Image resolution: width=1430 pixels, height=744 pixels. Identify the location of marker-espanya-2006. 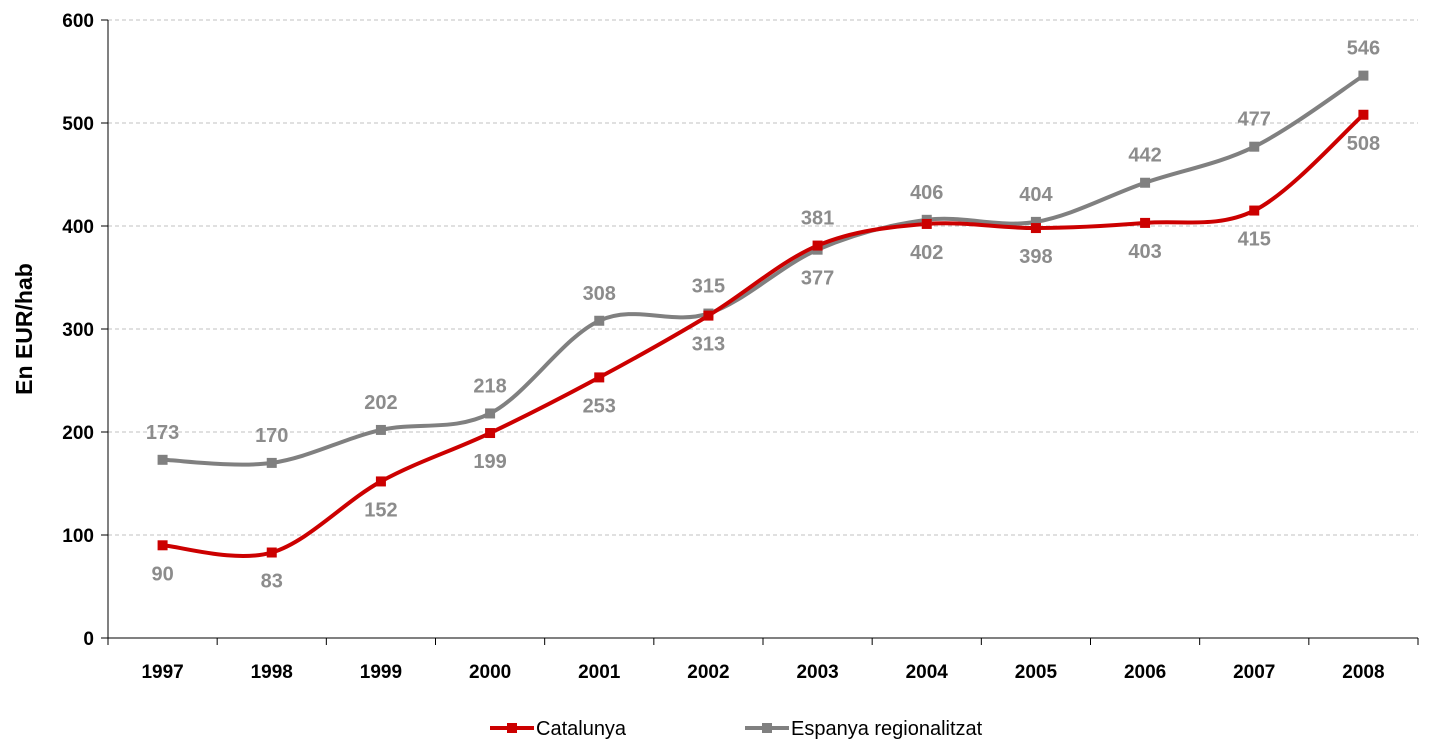
(1145, 182).